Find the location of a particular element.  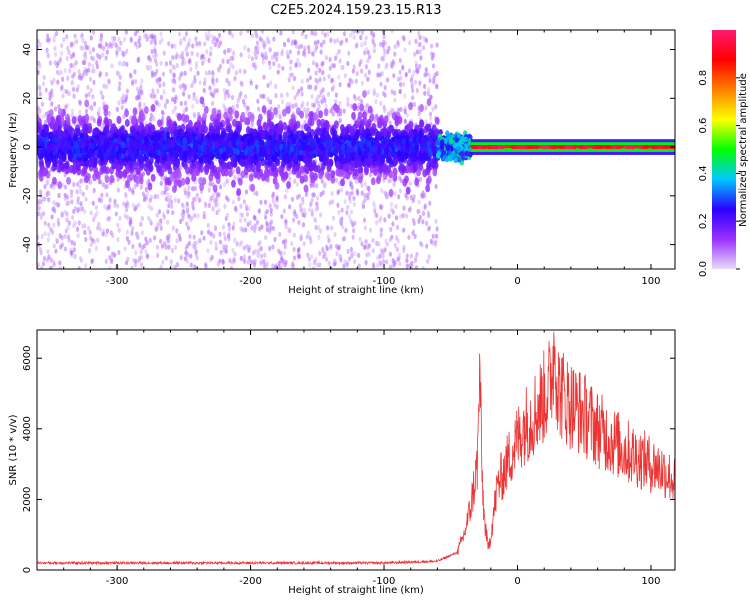

x-tick: -300 is located at coordinates (117, 458).